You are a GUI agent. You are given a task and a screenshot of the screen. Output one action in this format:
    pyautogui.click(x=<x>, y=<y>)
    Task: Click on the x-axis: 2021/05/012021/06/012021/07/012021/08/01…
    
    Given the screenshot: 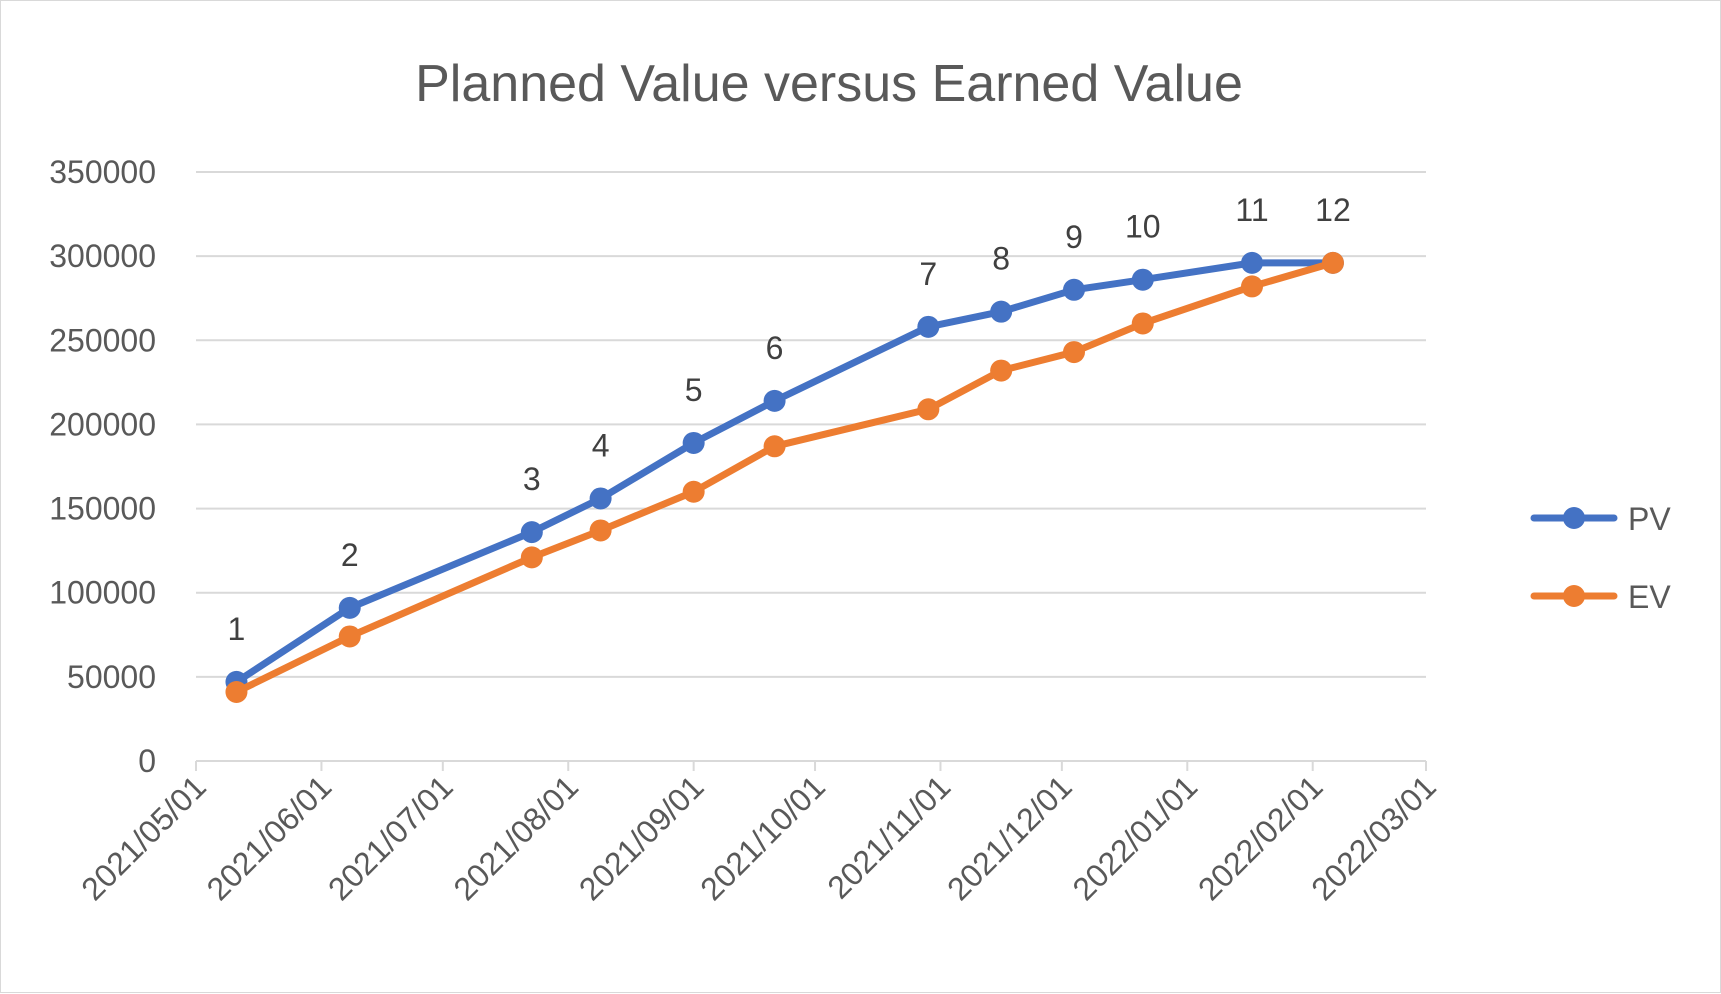 What is the action you would take?
    pyautogui.click(x=758, y=833)
    